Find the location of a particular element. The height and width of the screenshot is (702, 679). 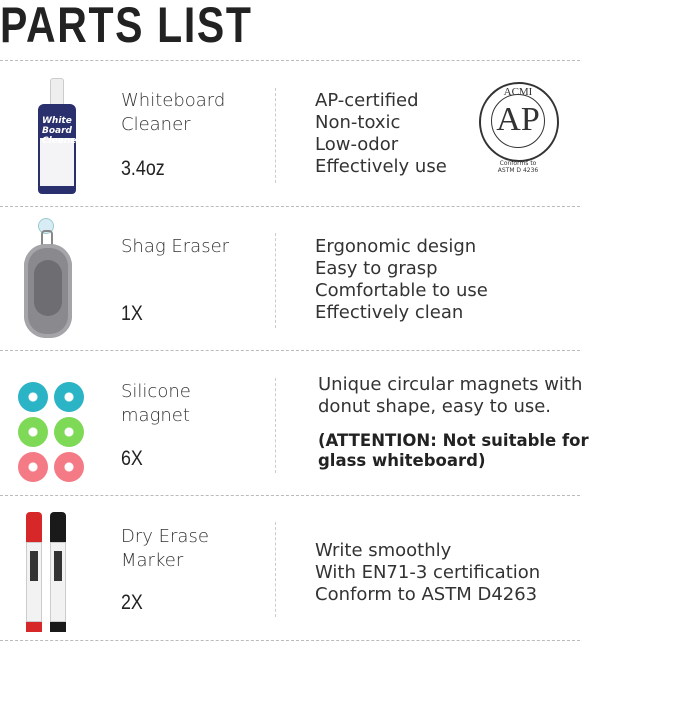

item-name: Silicone magnet is located at coordinates (156, 403).